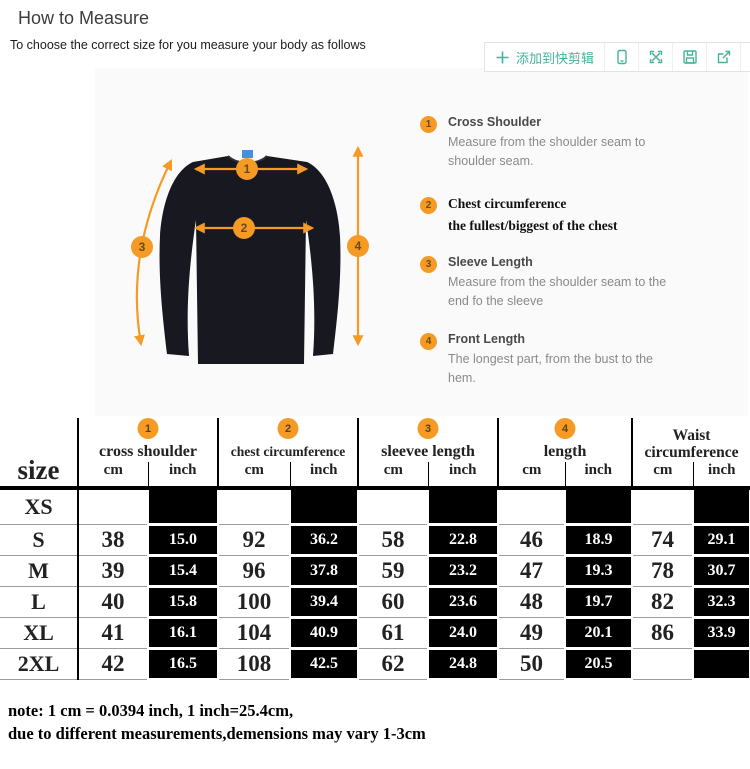 The image size is (750, 769). Describe the element at coordinates (599, 664) in the screenshot. I see `value-inch: 20.5` at that location.